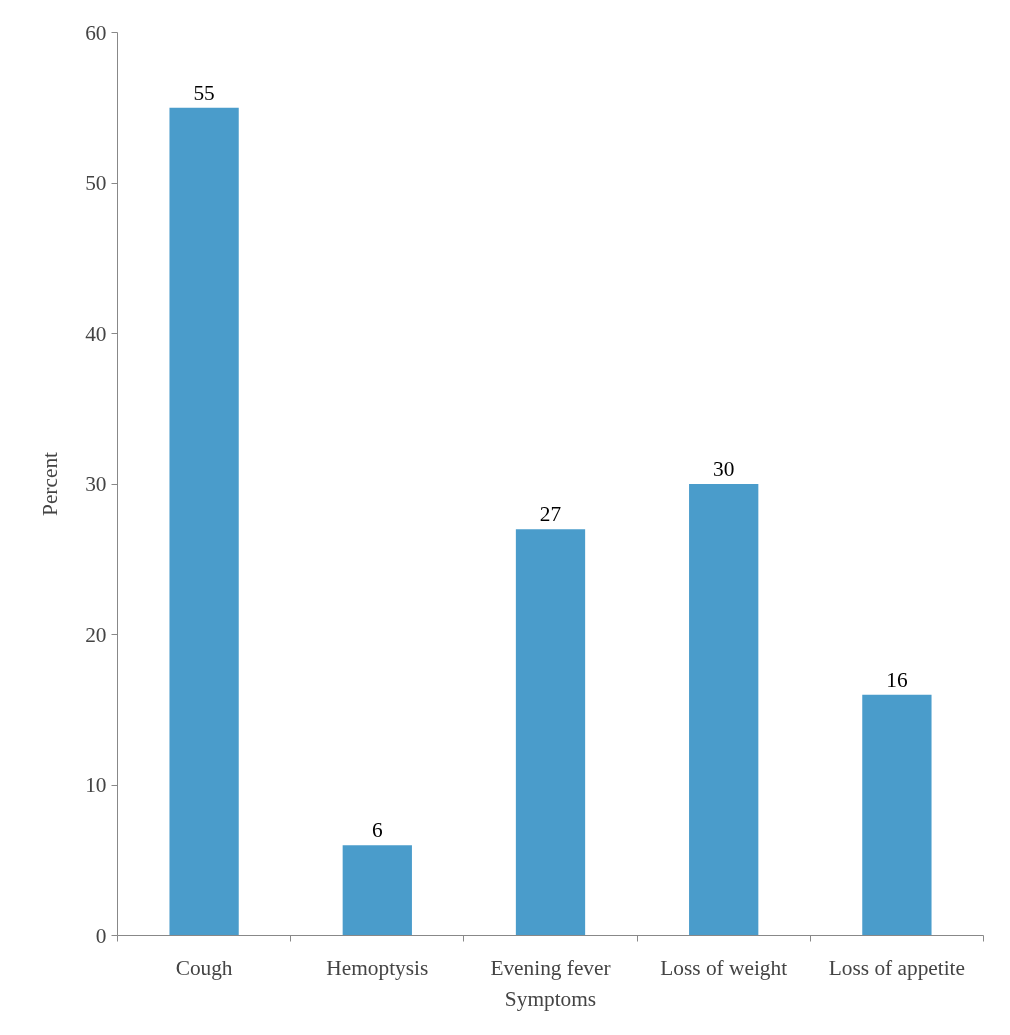 The image size is (1010, 1035). What do you see at coordinates (96, 785) in the screenshot?
I see `y-tick-label: 10` at bounding box center [96, 785].